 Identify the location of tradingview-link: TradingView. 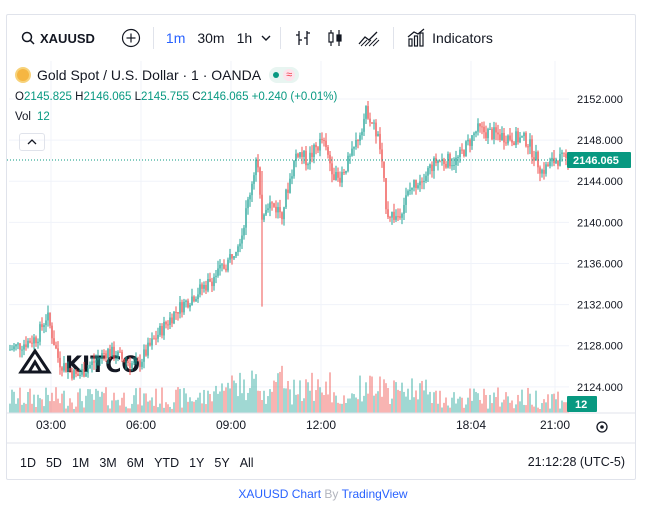
(374, 494).